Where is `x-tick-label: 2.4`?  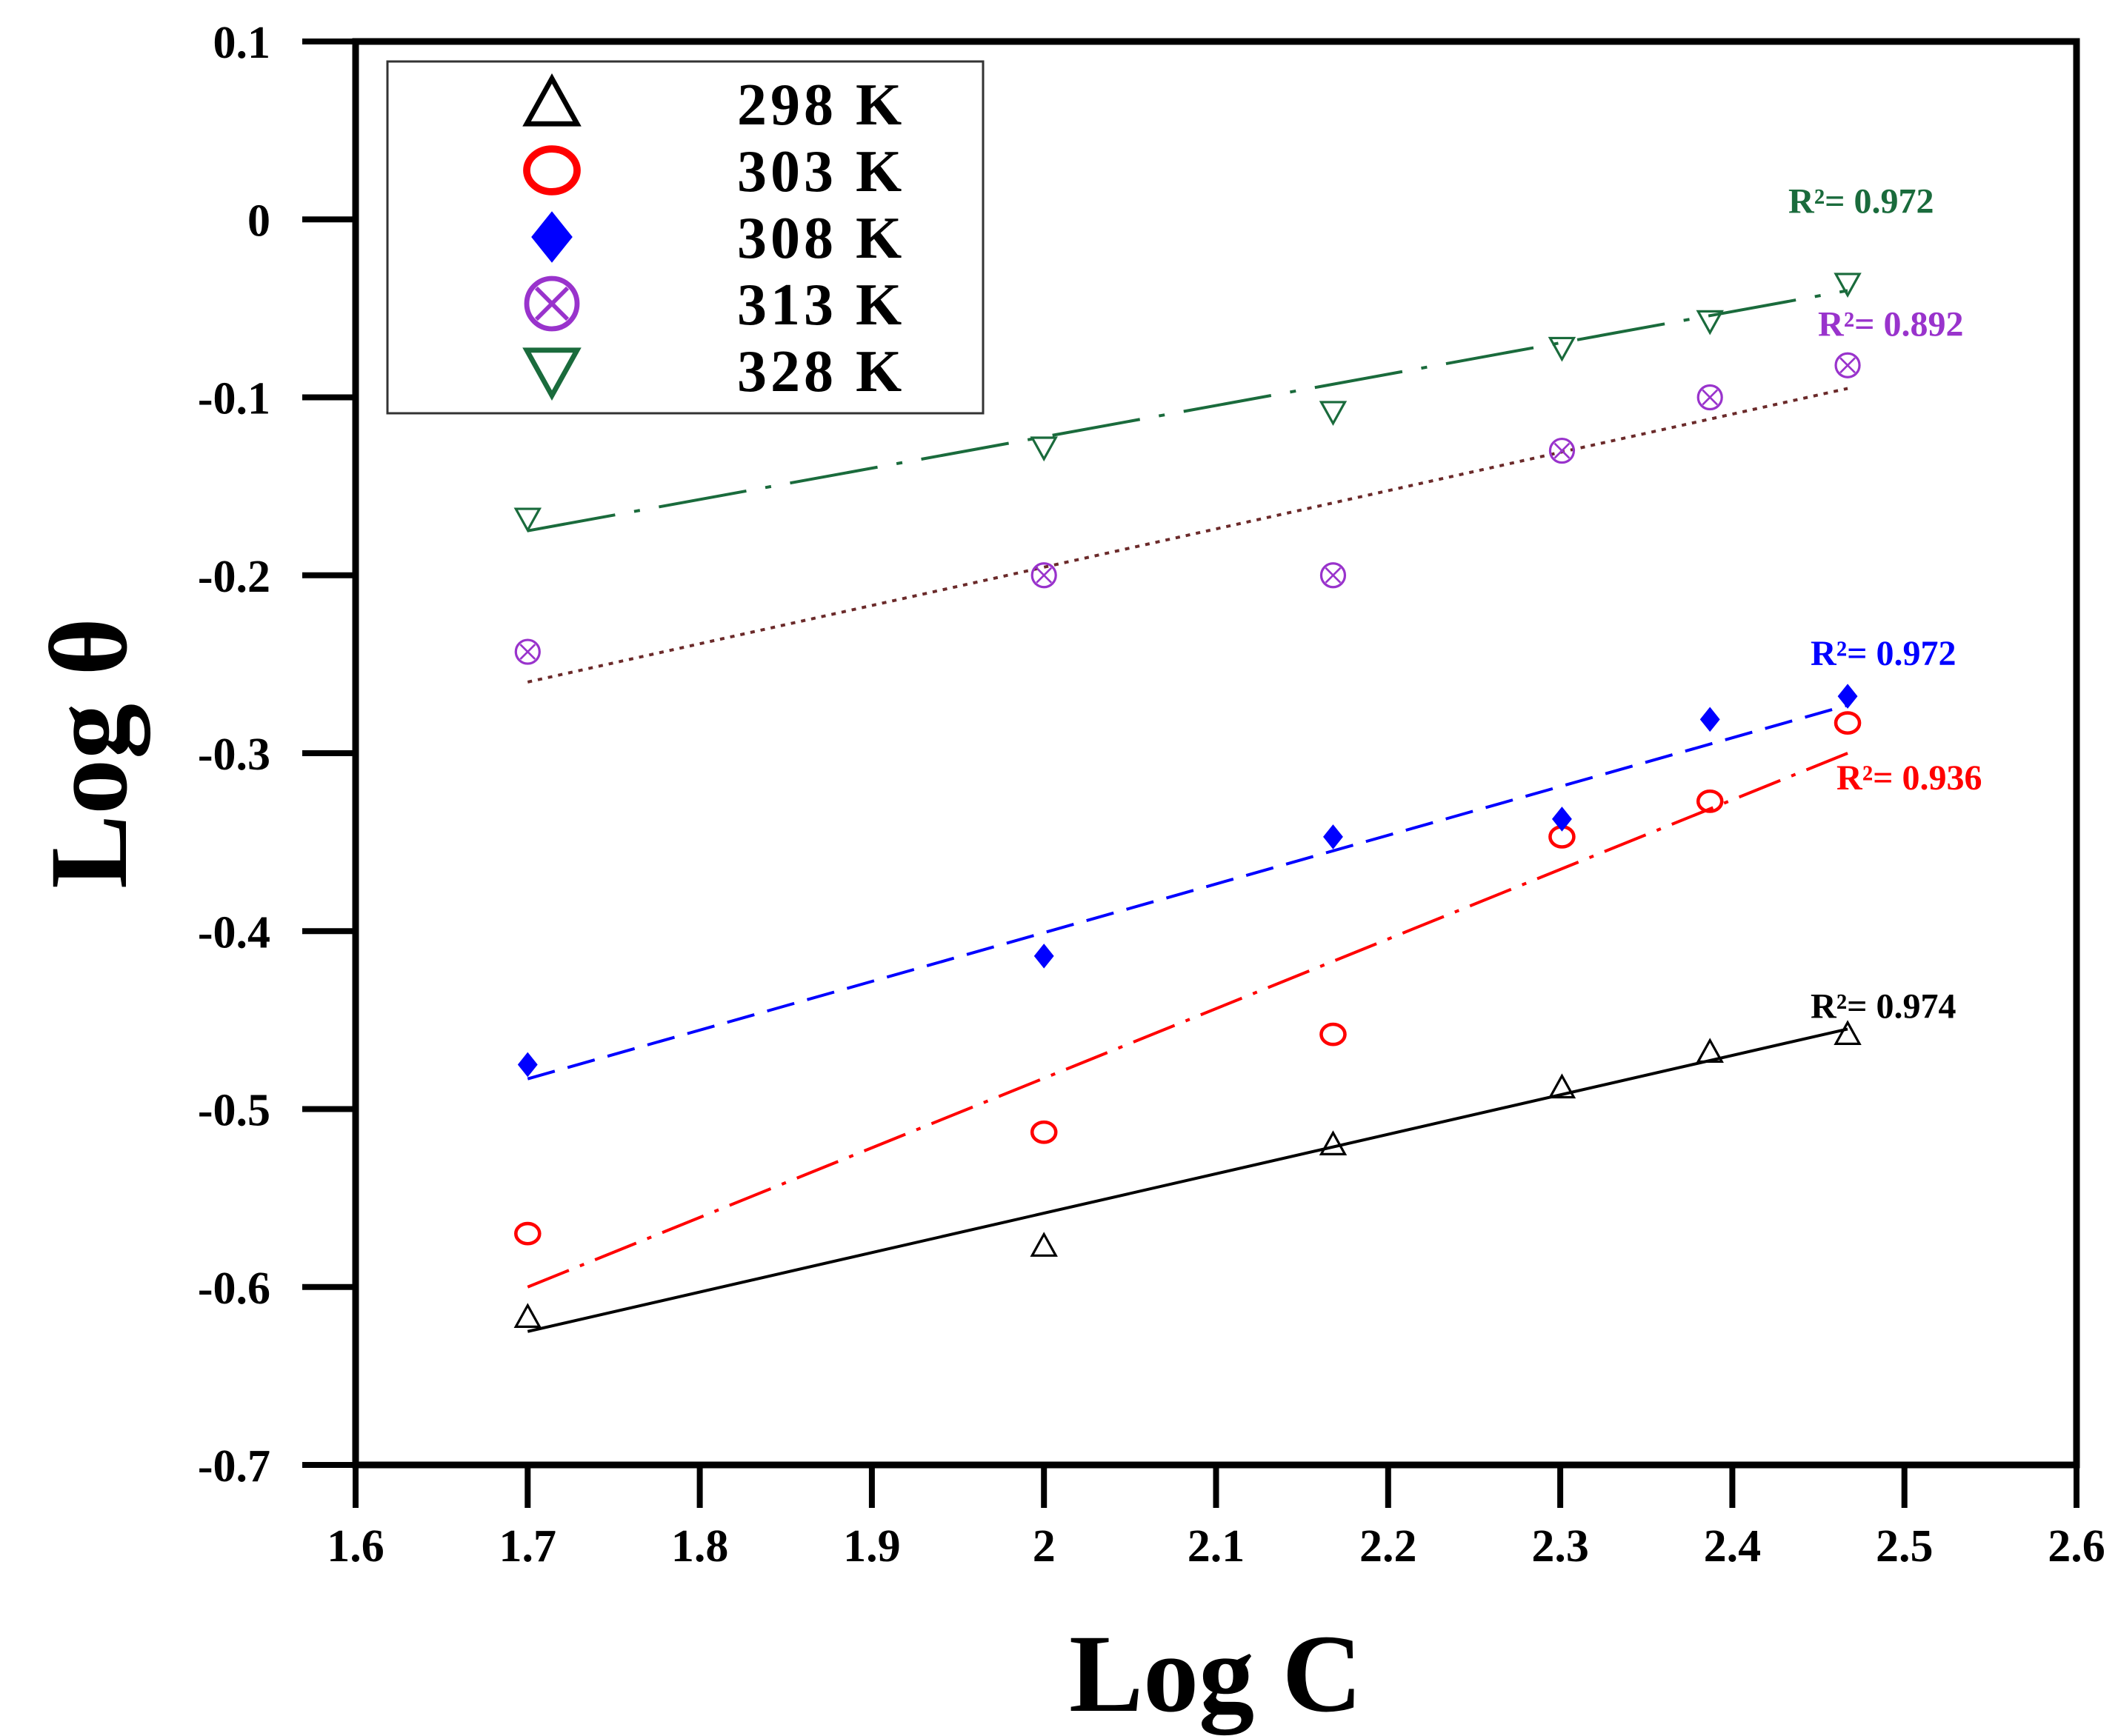 x-tick-label: 2.4 is located at coordinates (1733, 1546).